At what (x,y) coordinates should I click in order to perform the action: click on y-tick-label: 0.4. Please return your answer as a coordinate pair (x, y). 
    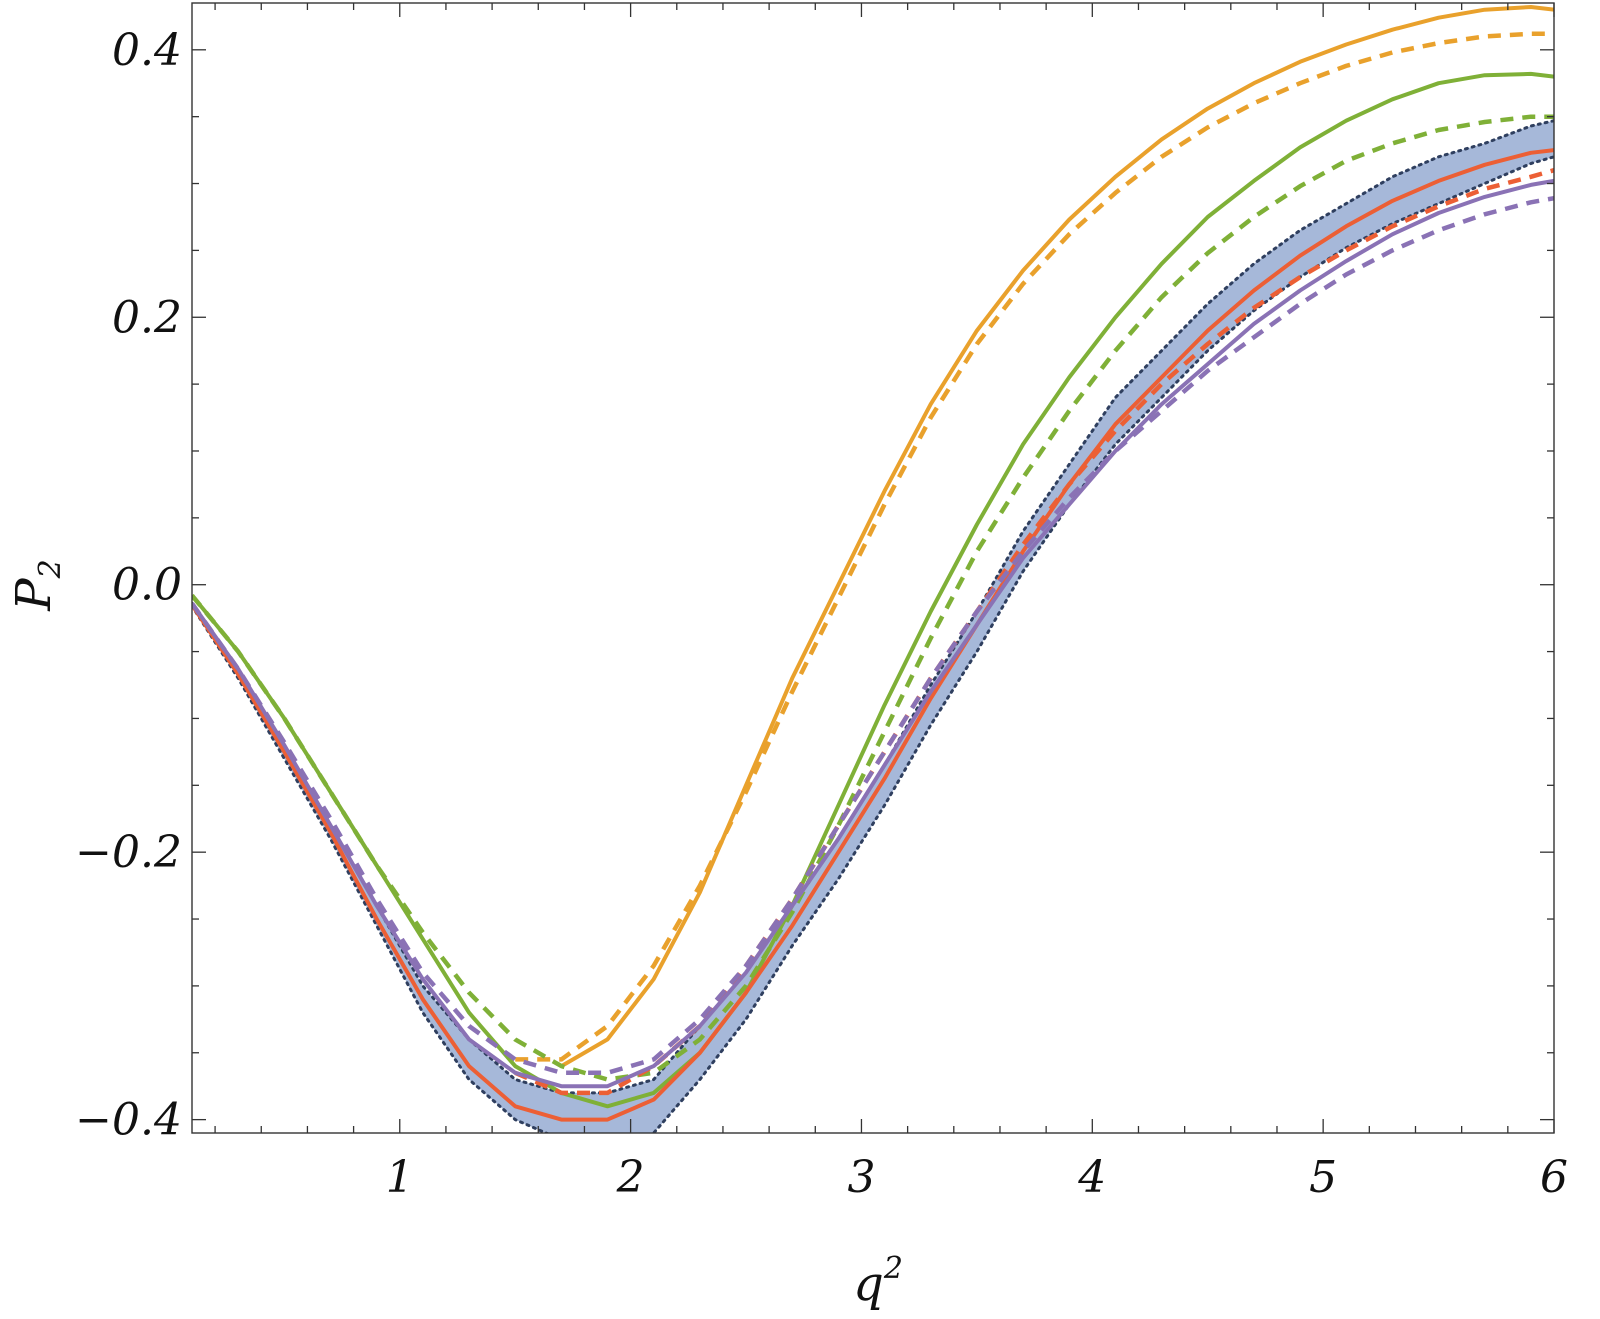
    Looking at the image, I should click on (147, 50).